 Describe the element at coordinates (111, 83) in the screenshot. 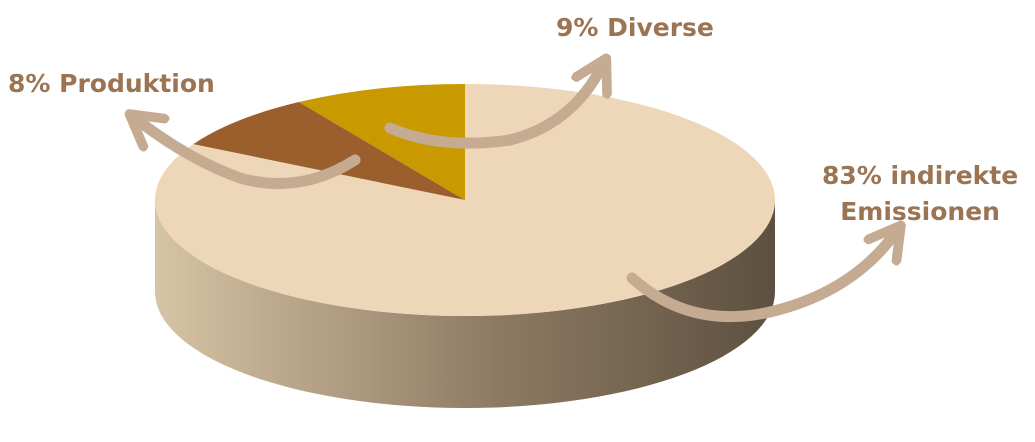

I see `label-produktion: 8% Produktion` at that location.